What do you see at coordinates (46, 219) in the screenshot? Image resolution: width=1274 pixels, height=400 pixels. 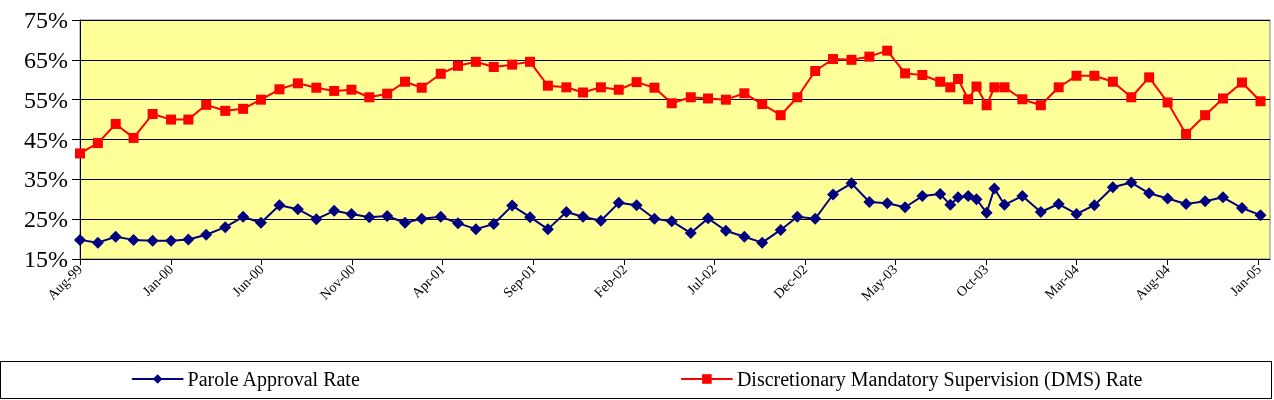 I see `y-tick-label: 25%` at bounding box center [46, 219].